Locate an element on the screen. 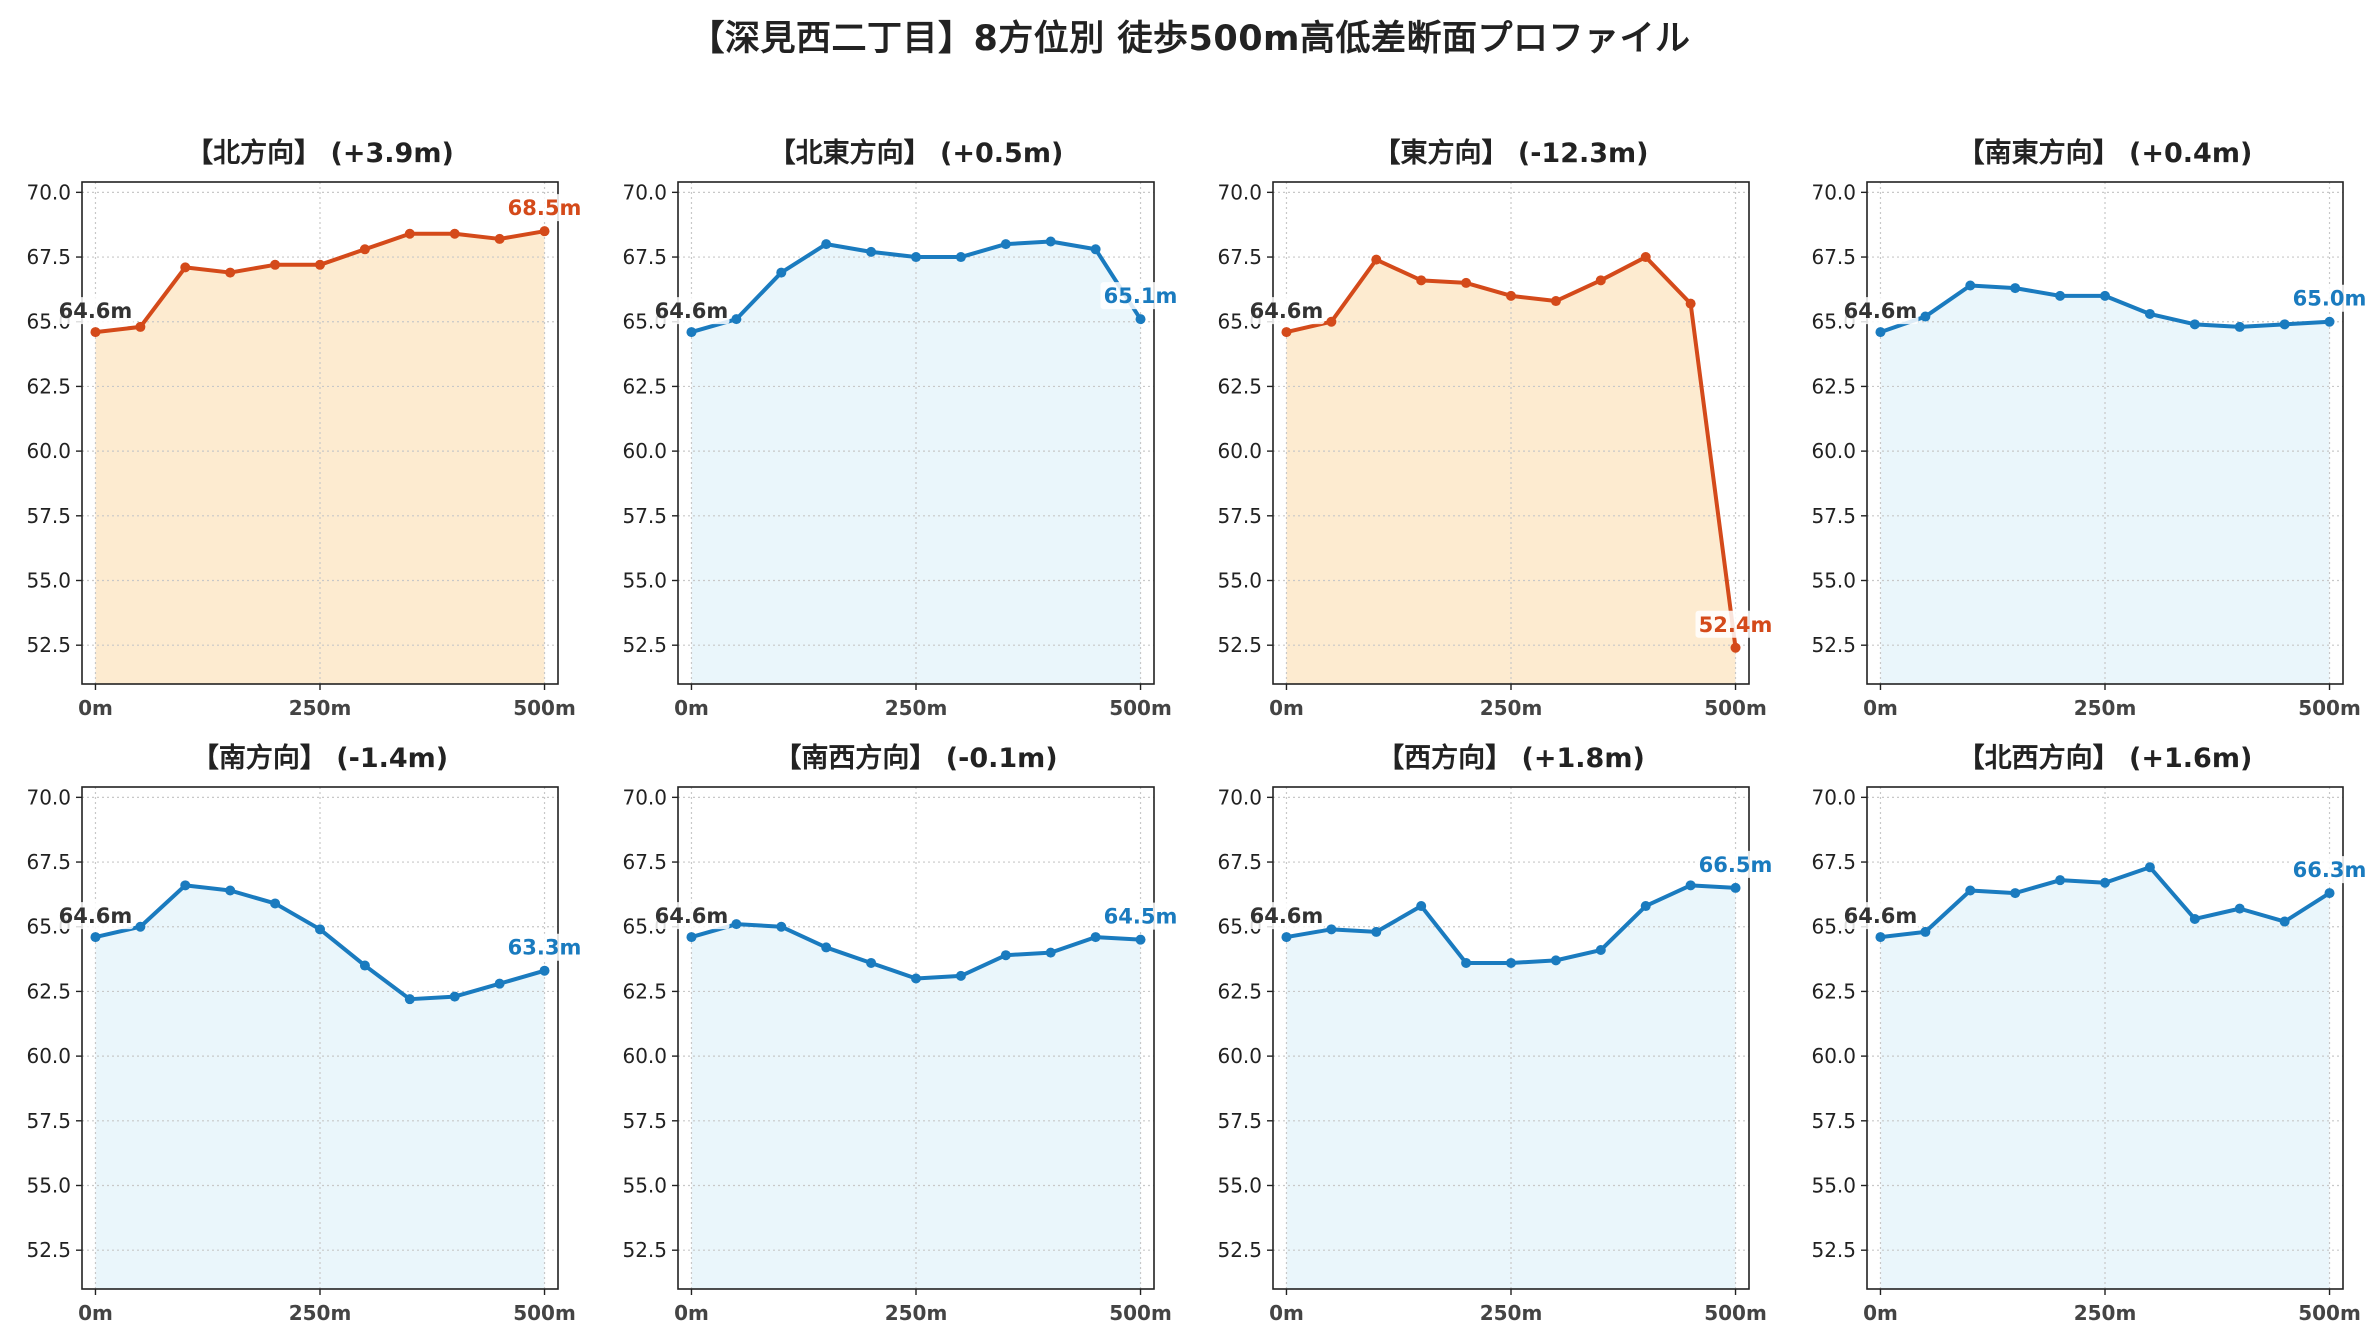 This screenshot has height=1340, width=2380. end-value-label: 63.3m is located at coordinates (545, 948).